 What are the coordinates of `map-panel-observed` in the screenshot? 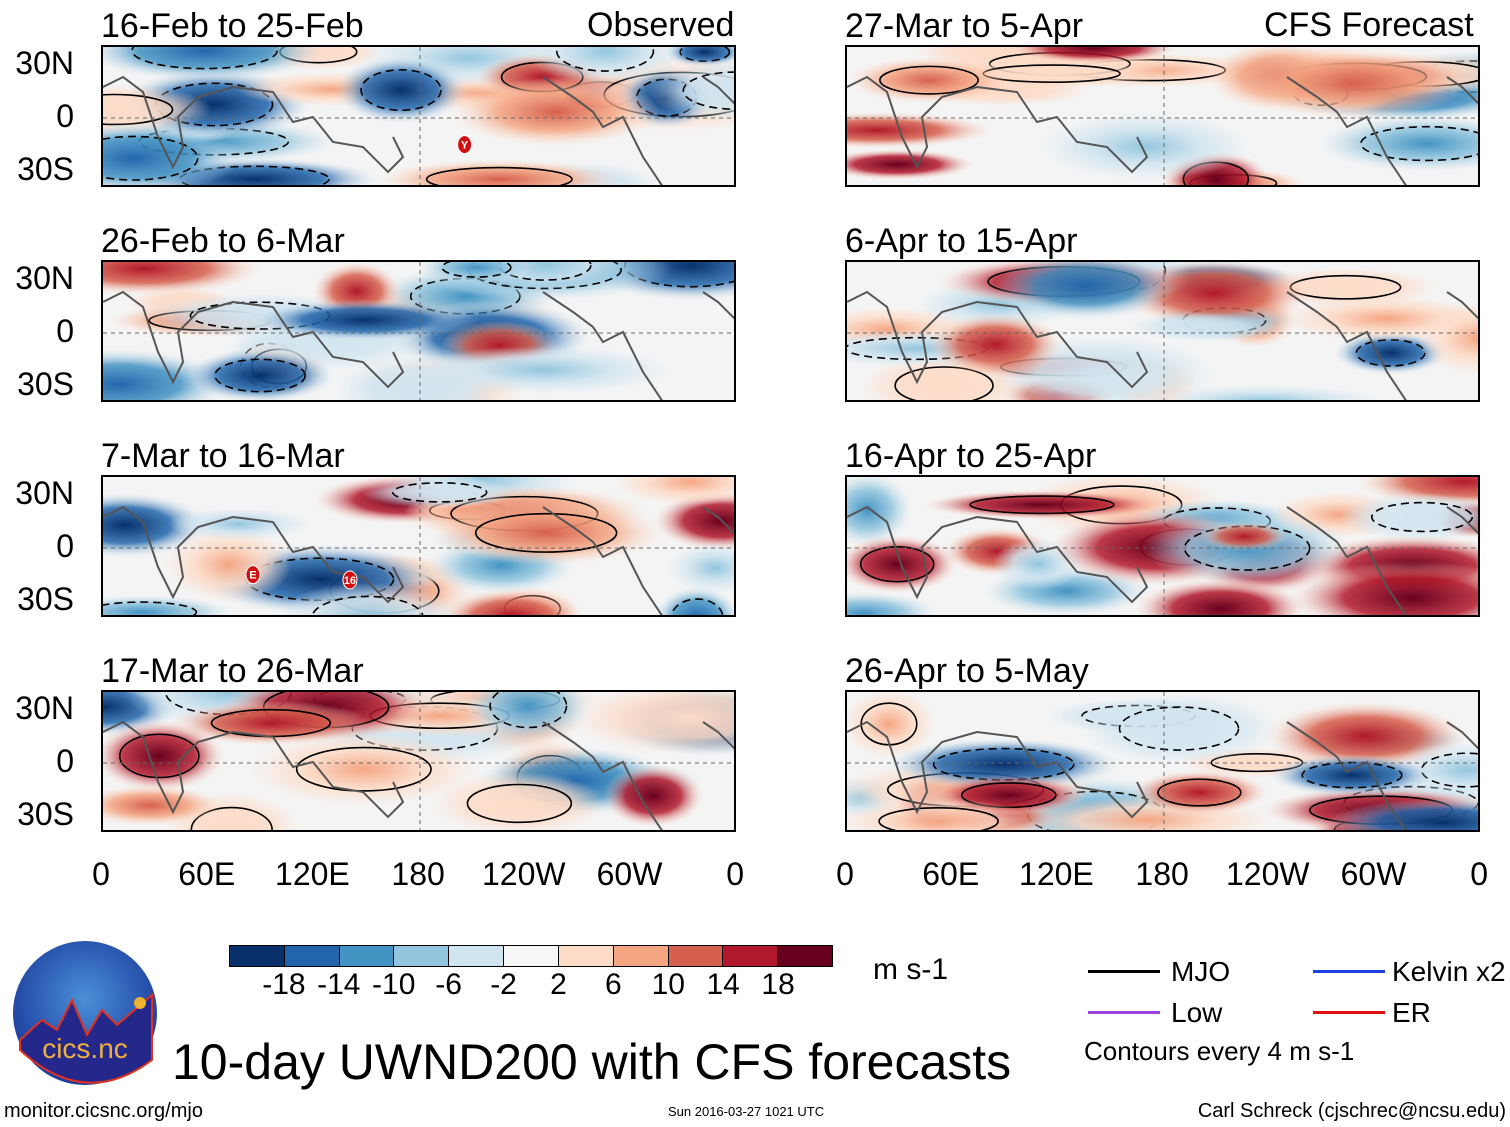 It's located at (418, 331).